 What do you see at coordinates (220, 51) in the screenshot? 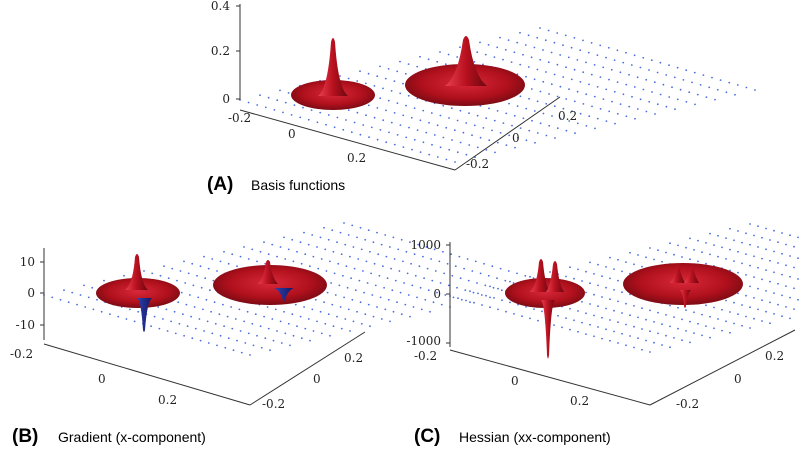
I see `panel-a-z-tick-label: 0.2` at bounding box center [220, 51].